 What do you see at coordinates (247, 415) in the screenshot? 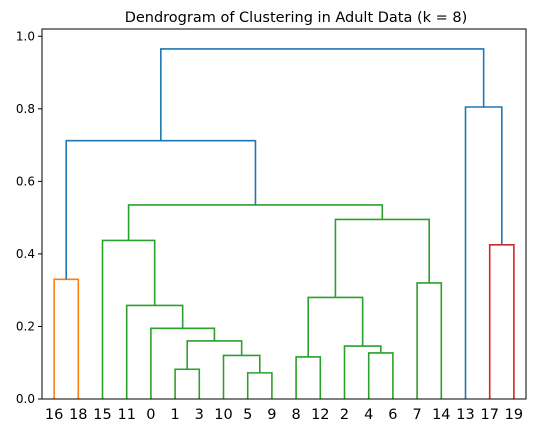
I see `leaf-label: 5` at bounding box center [247, 415].